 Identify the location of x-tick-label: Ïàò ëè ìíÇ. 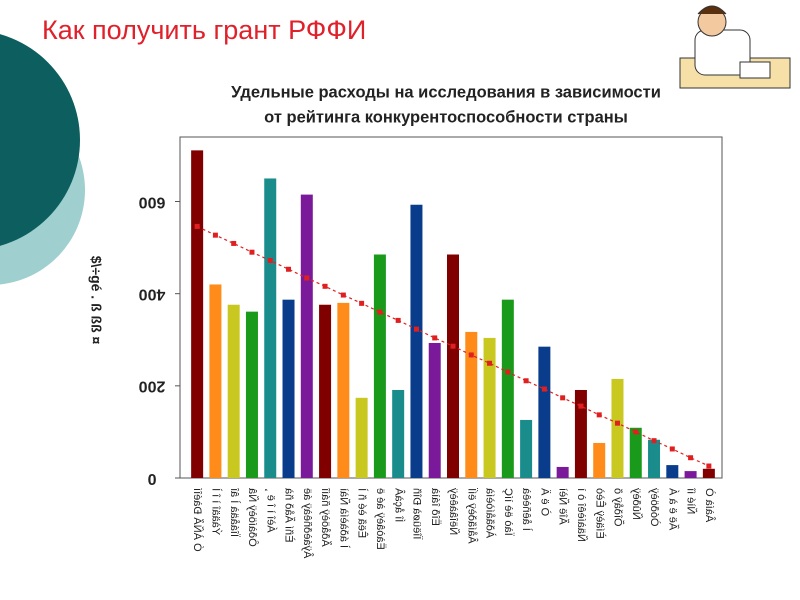
(508, 512).